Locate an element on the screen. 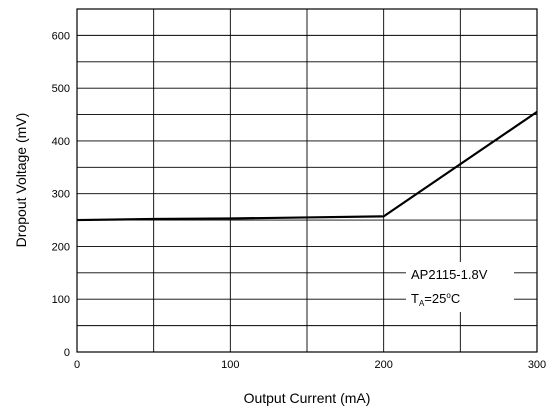 The image size is (554, 411). y-axis-title: Dropout Voltage (mV) is located at coordinates (21, 180).